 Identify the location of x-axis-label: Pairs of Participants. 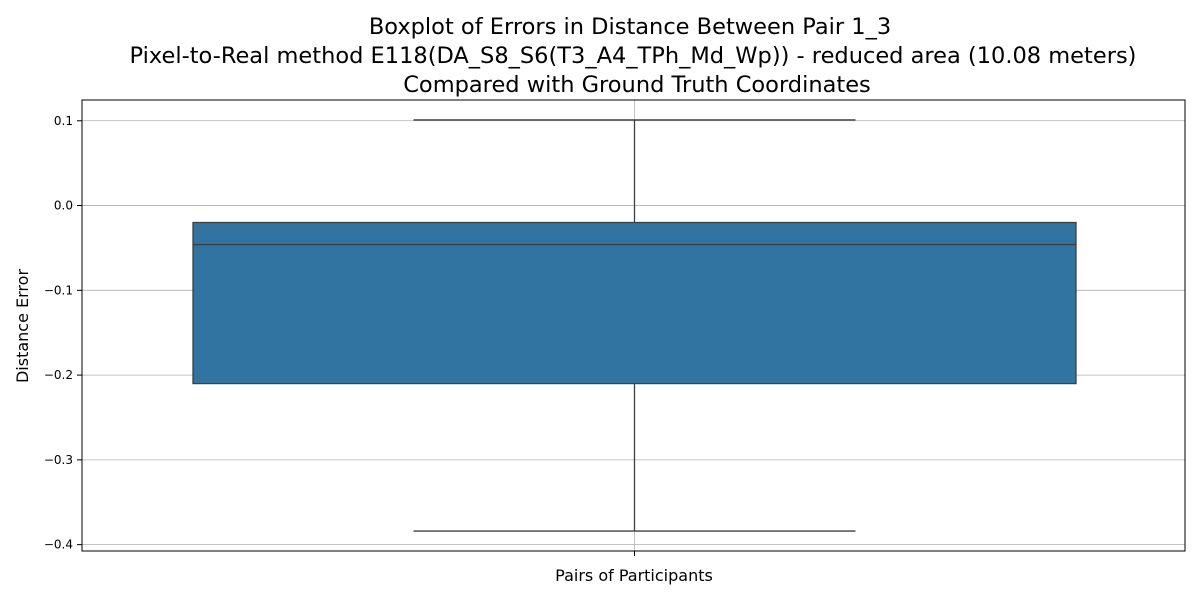
(634, 575).